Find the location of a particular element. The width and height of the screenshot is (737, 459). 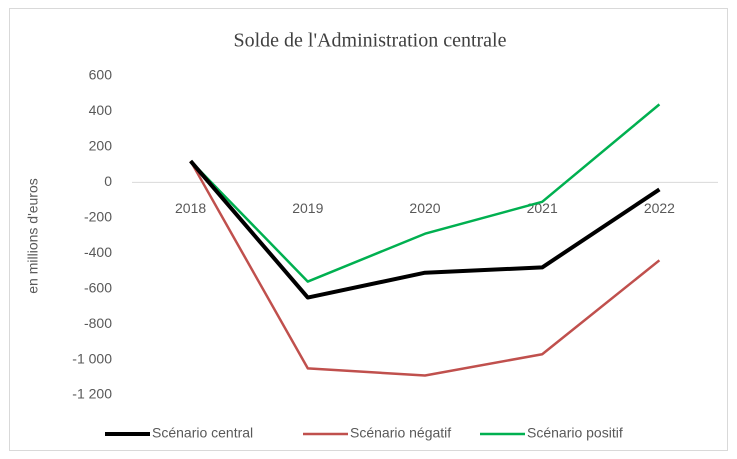

x-tick-label: 2020 is located at coordinates (424, 208).